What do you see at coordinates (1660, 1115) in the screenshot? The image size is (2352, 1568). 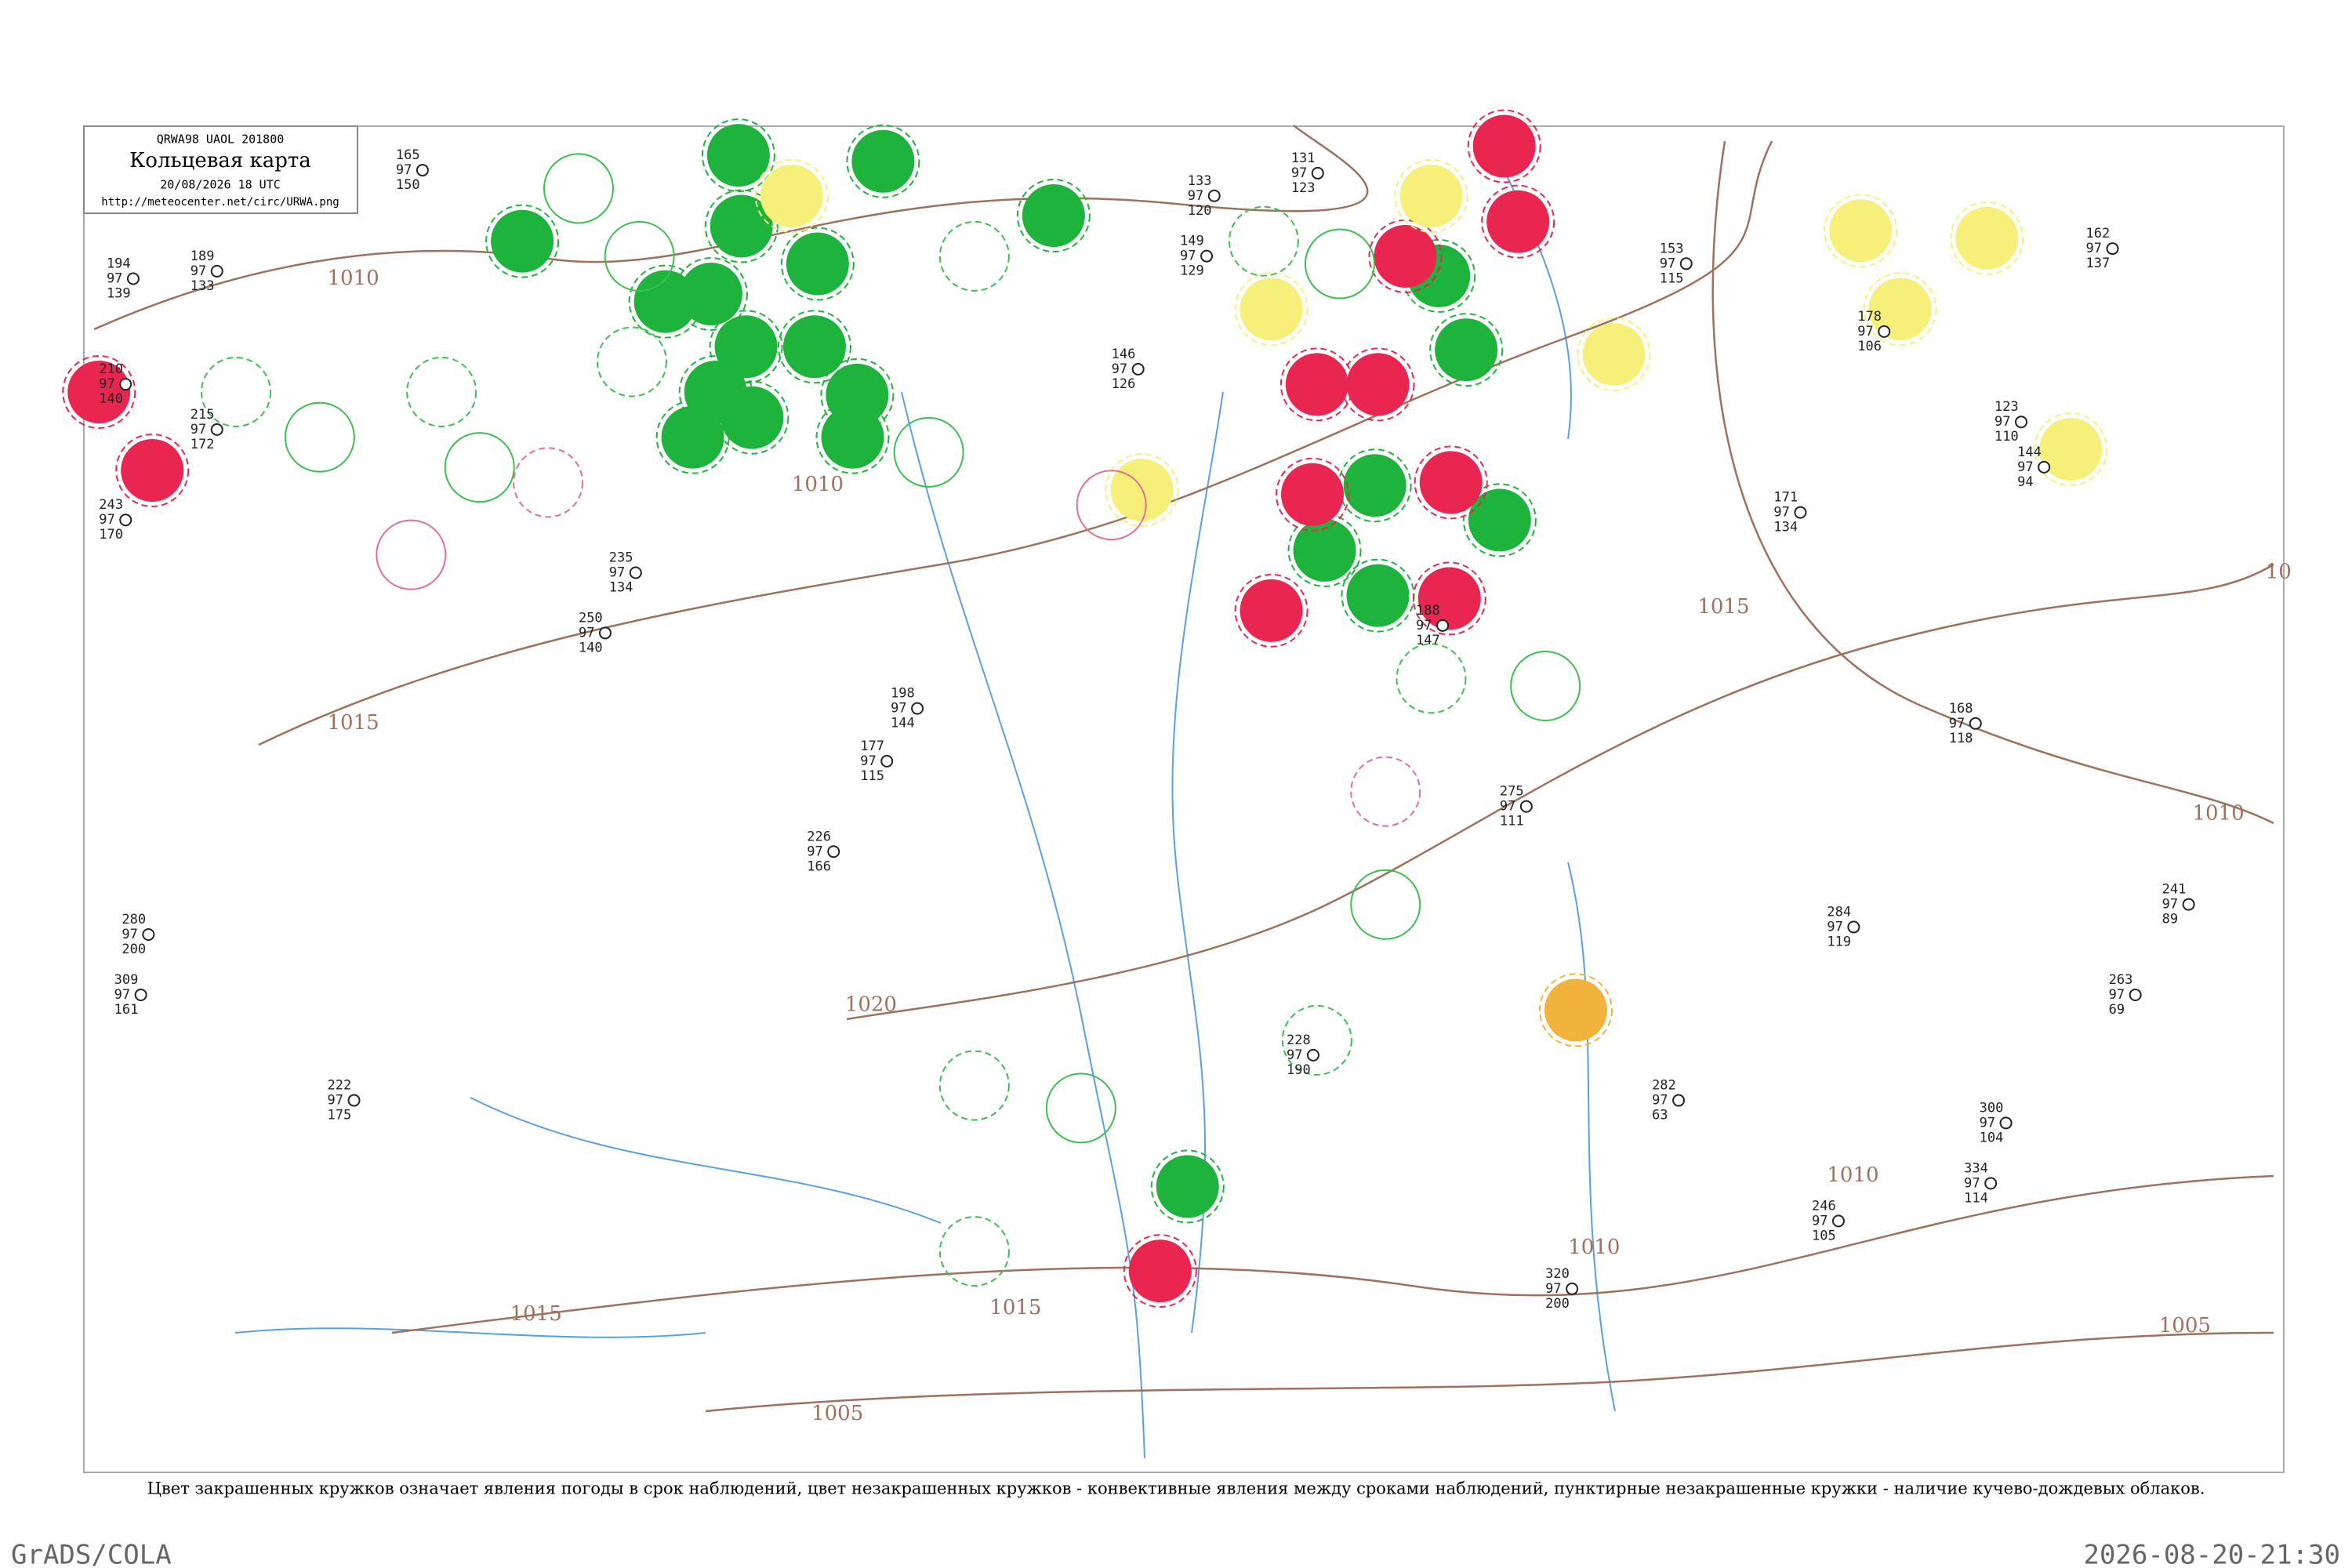 I see `station-press: 63` at bounding box center [1660, 1115].